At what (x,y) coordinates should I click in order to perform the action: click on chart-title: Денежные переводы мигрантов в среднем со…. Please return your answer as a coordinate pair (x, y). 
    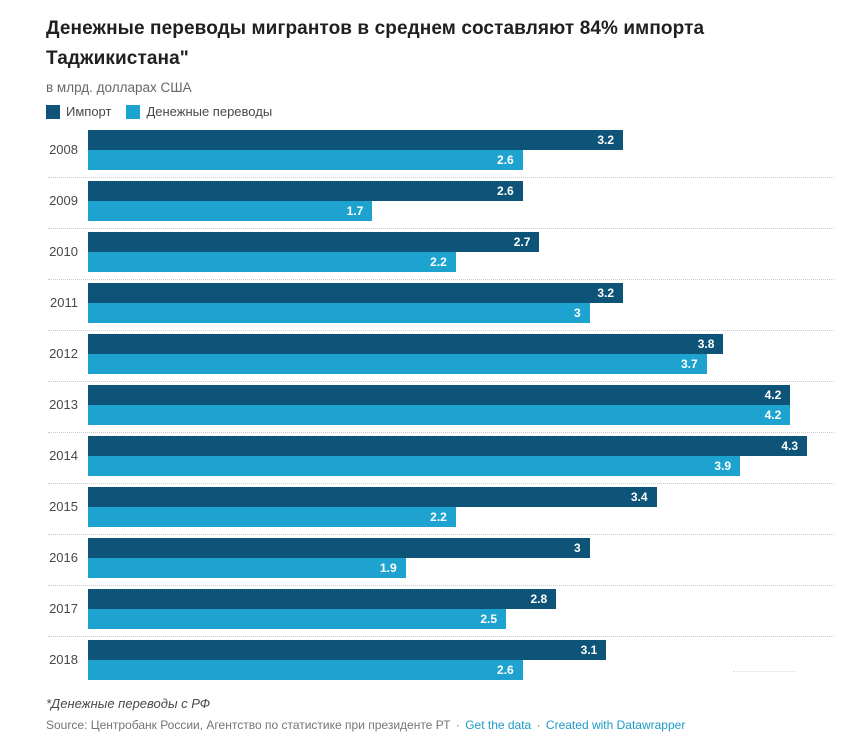
    Looking at the image, I should click on (375, 43).